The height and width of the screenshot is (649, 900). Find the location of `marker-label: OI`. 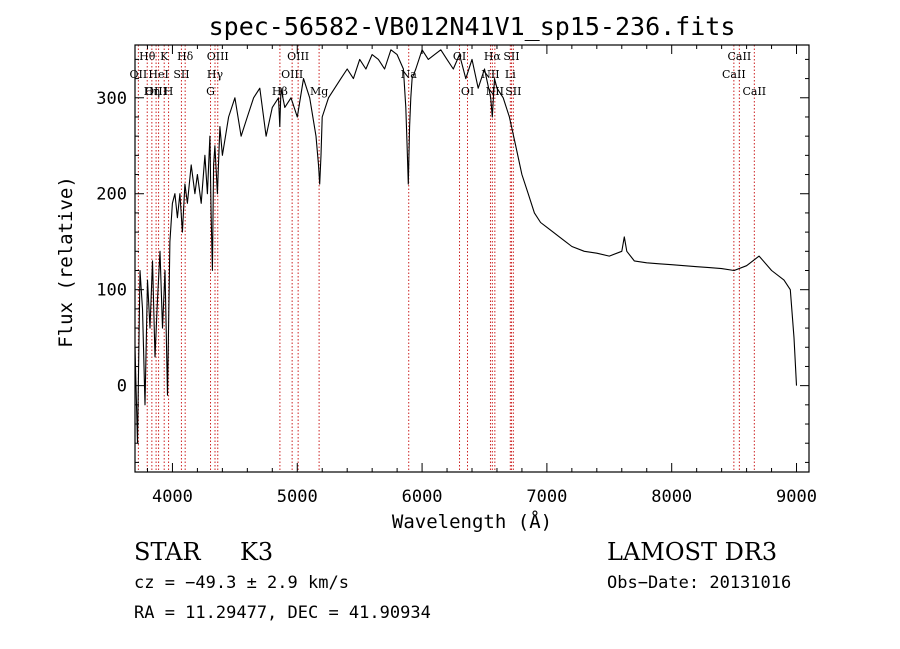

marker-label: OI is located at coordinates (467, 91).